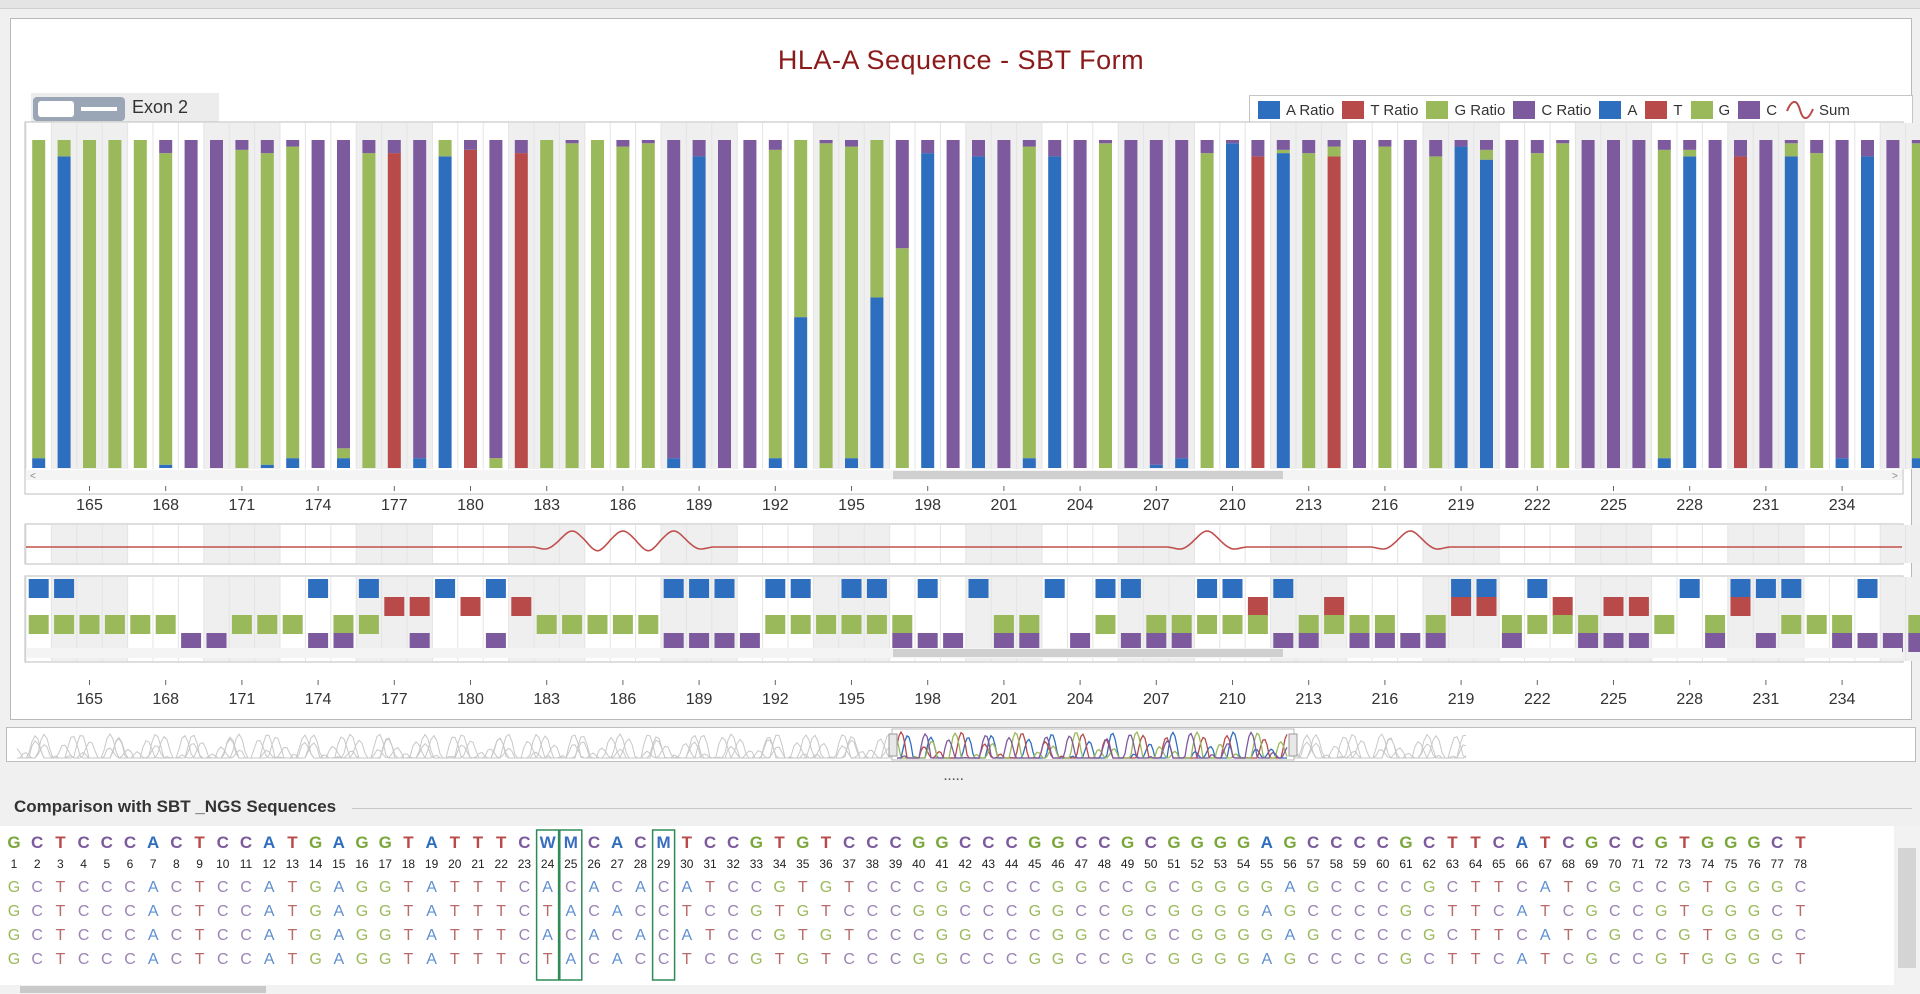 Image resolution: width=1920 pixels, height=994 pixels. Describe the element at coordinates (143, 989) in the screenshot. I see `horizontal-scroll-thumb` at that location.